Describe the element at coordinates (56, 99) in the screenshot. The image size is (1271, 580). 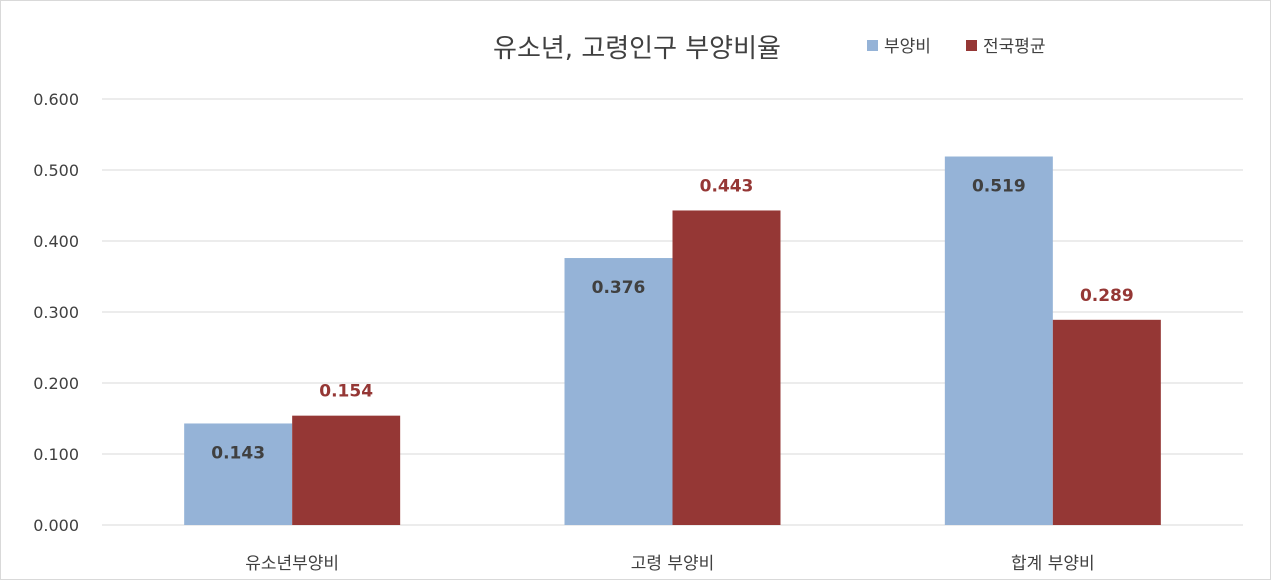
I see `y-tick-label: 0.600` at that location.